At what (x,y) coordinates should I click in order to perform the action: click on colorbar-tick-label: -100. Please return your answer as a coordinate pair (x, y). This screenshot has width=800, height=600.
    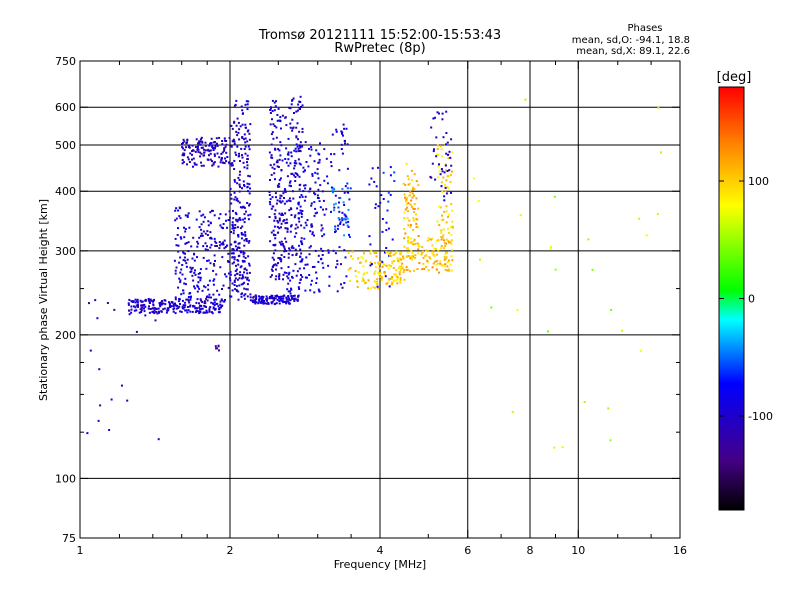
    Looking at the image, I should click on (760, 416).